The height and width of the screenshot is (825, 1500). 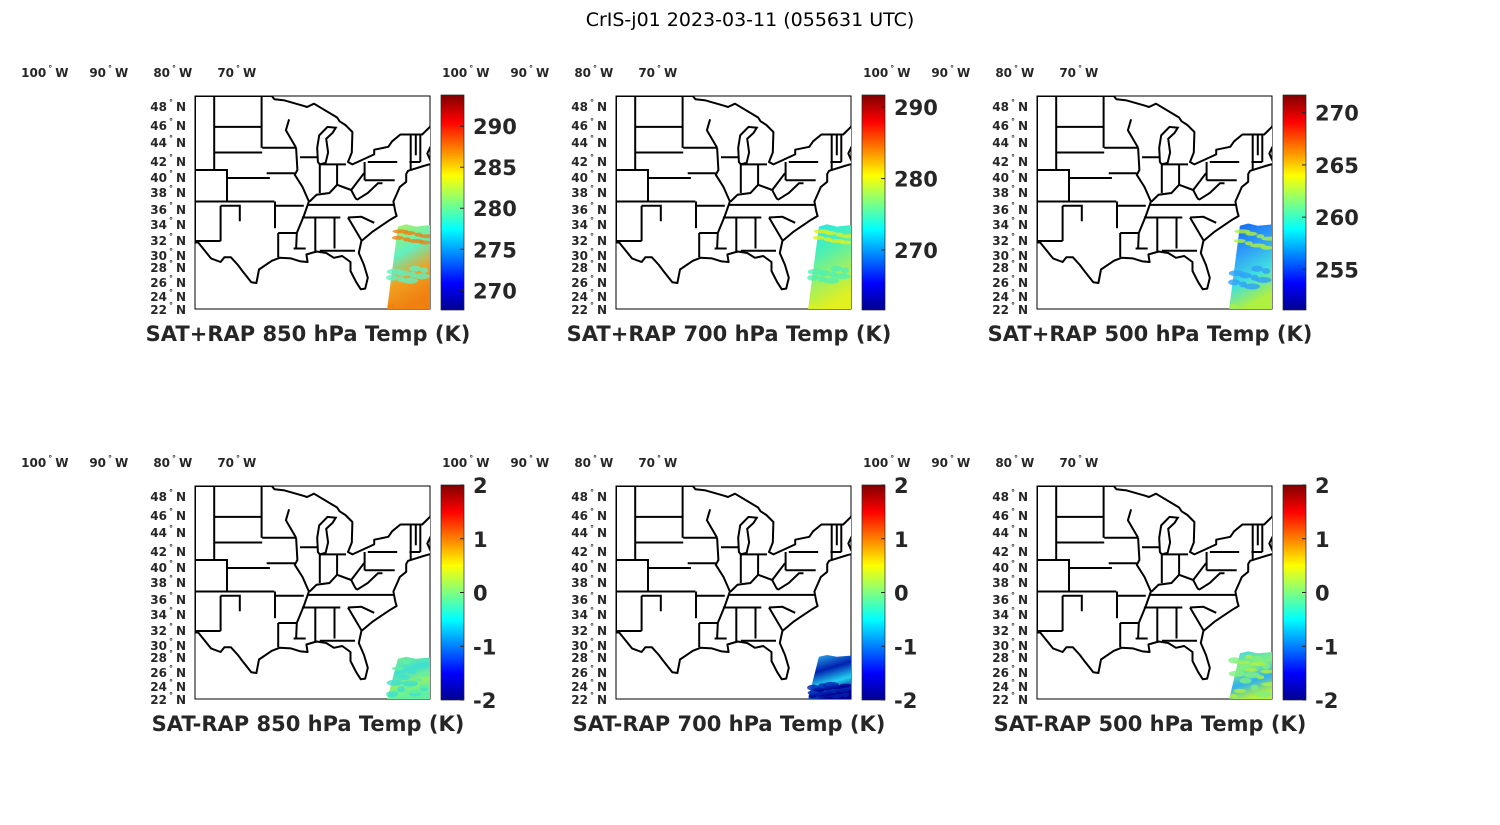 What do you see at coordinates (408, 266) in the screenshot?
I see `satellite-swath` at bounding box center [408, 266].